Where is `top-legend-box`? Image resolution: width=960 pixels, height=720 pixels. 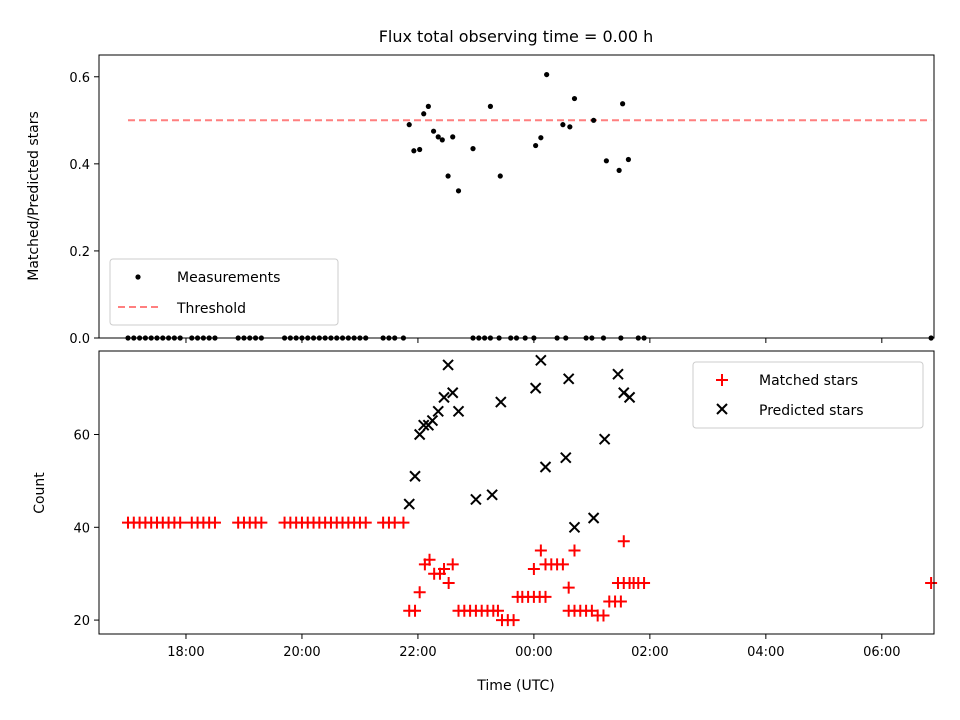
top-legend-box is located at coordinates (224, 292).